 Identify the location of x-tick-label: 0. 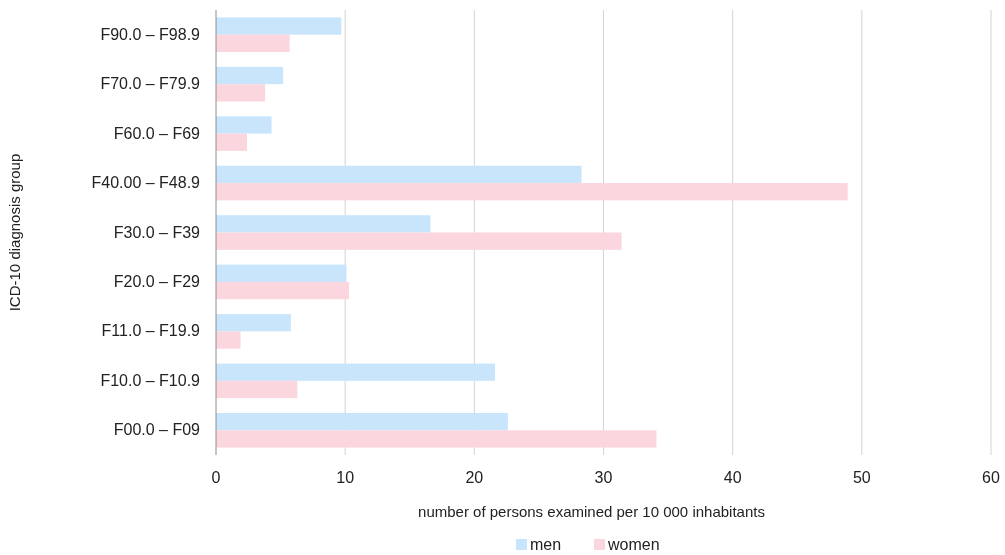
(216, 477).